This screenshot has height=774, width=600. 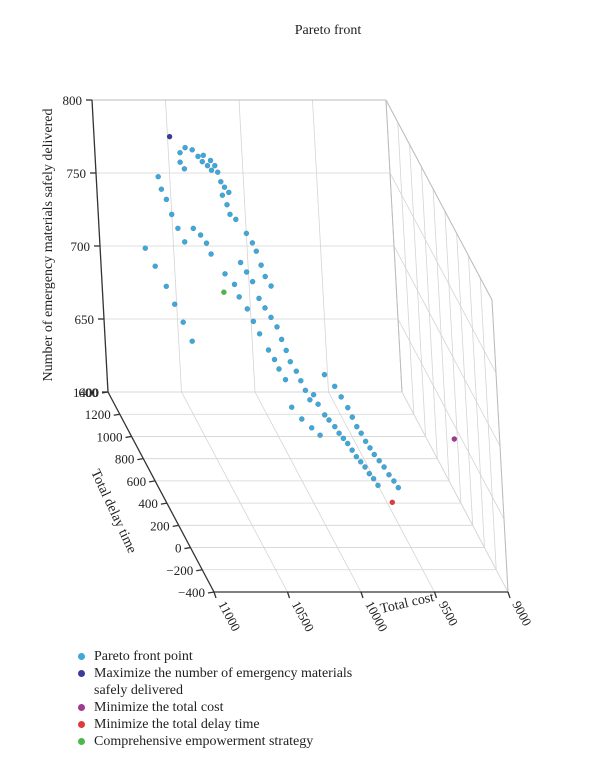 I want to click on comprehensive-point, so click(x=224, y=292).